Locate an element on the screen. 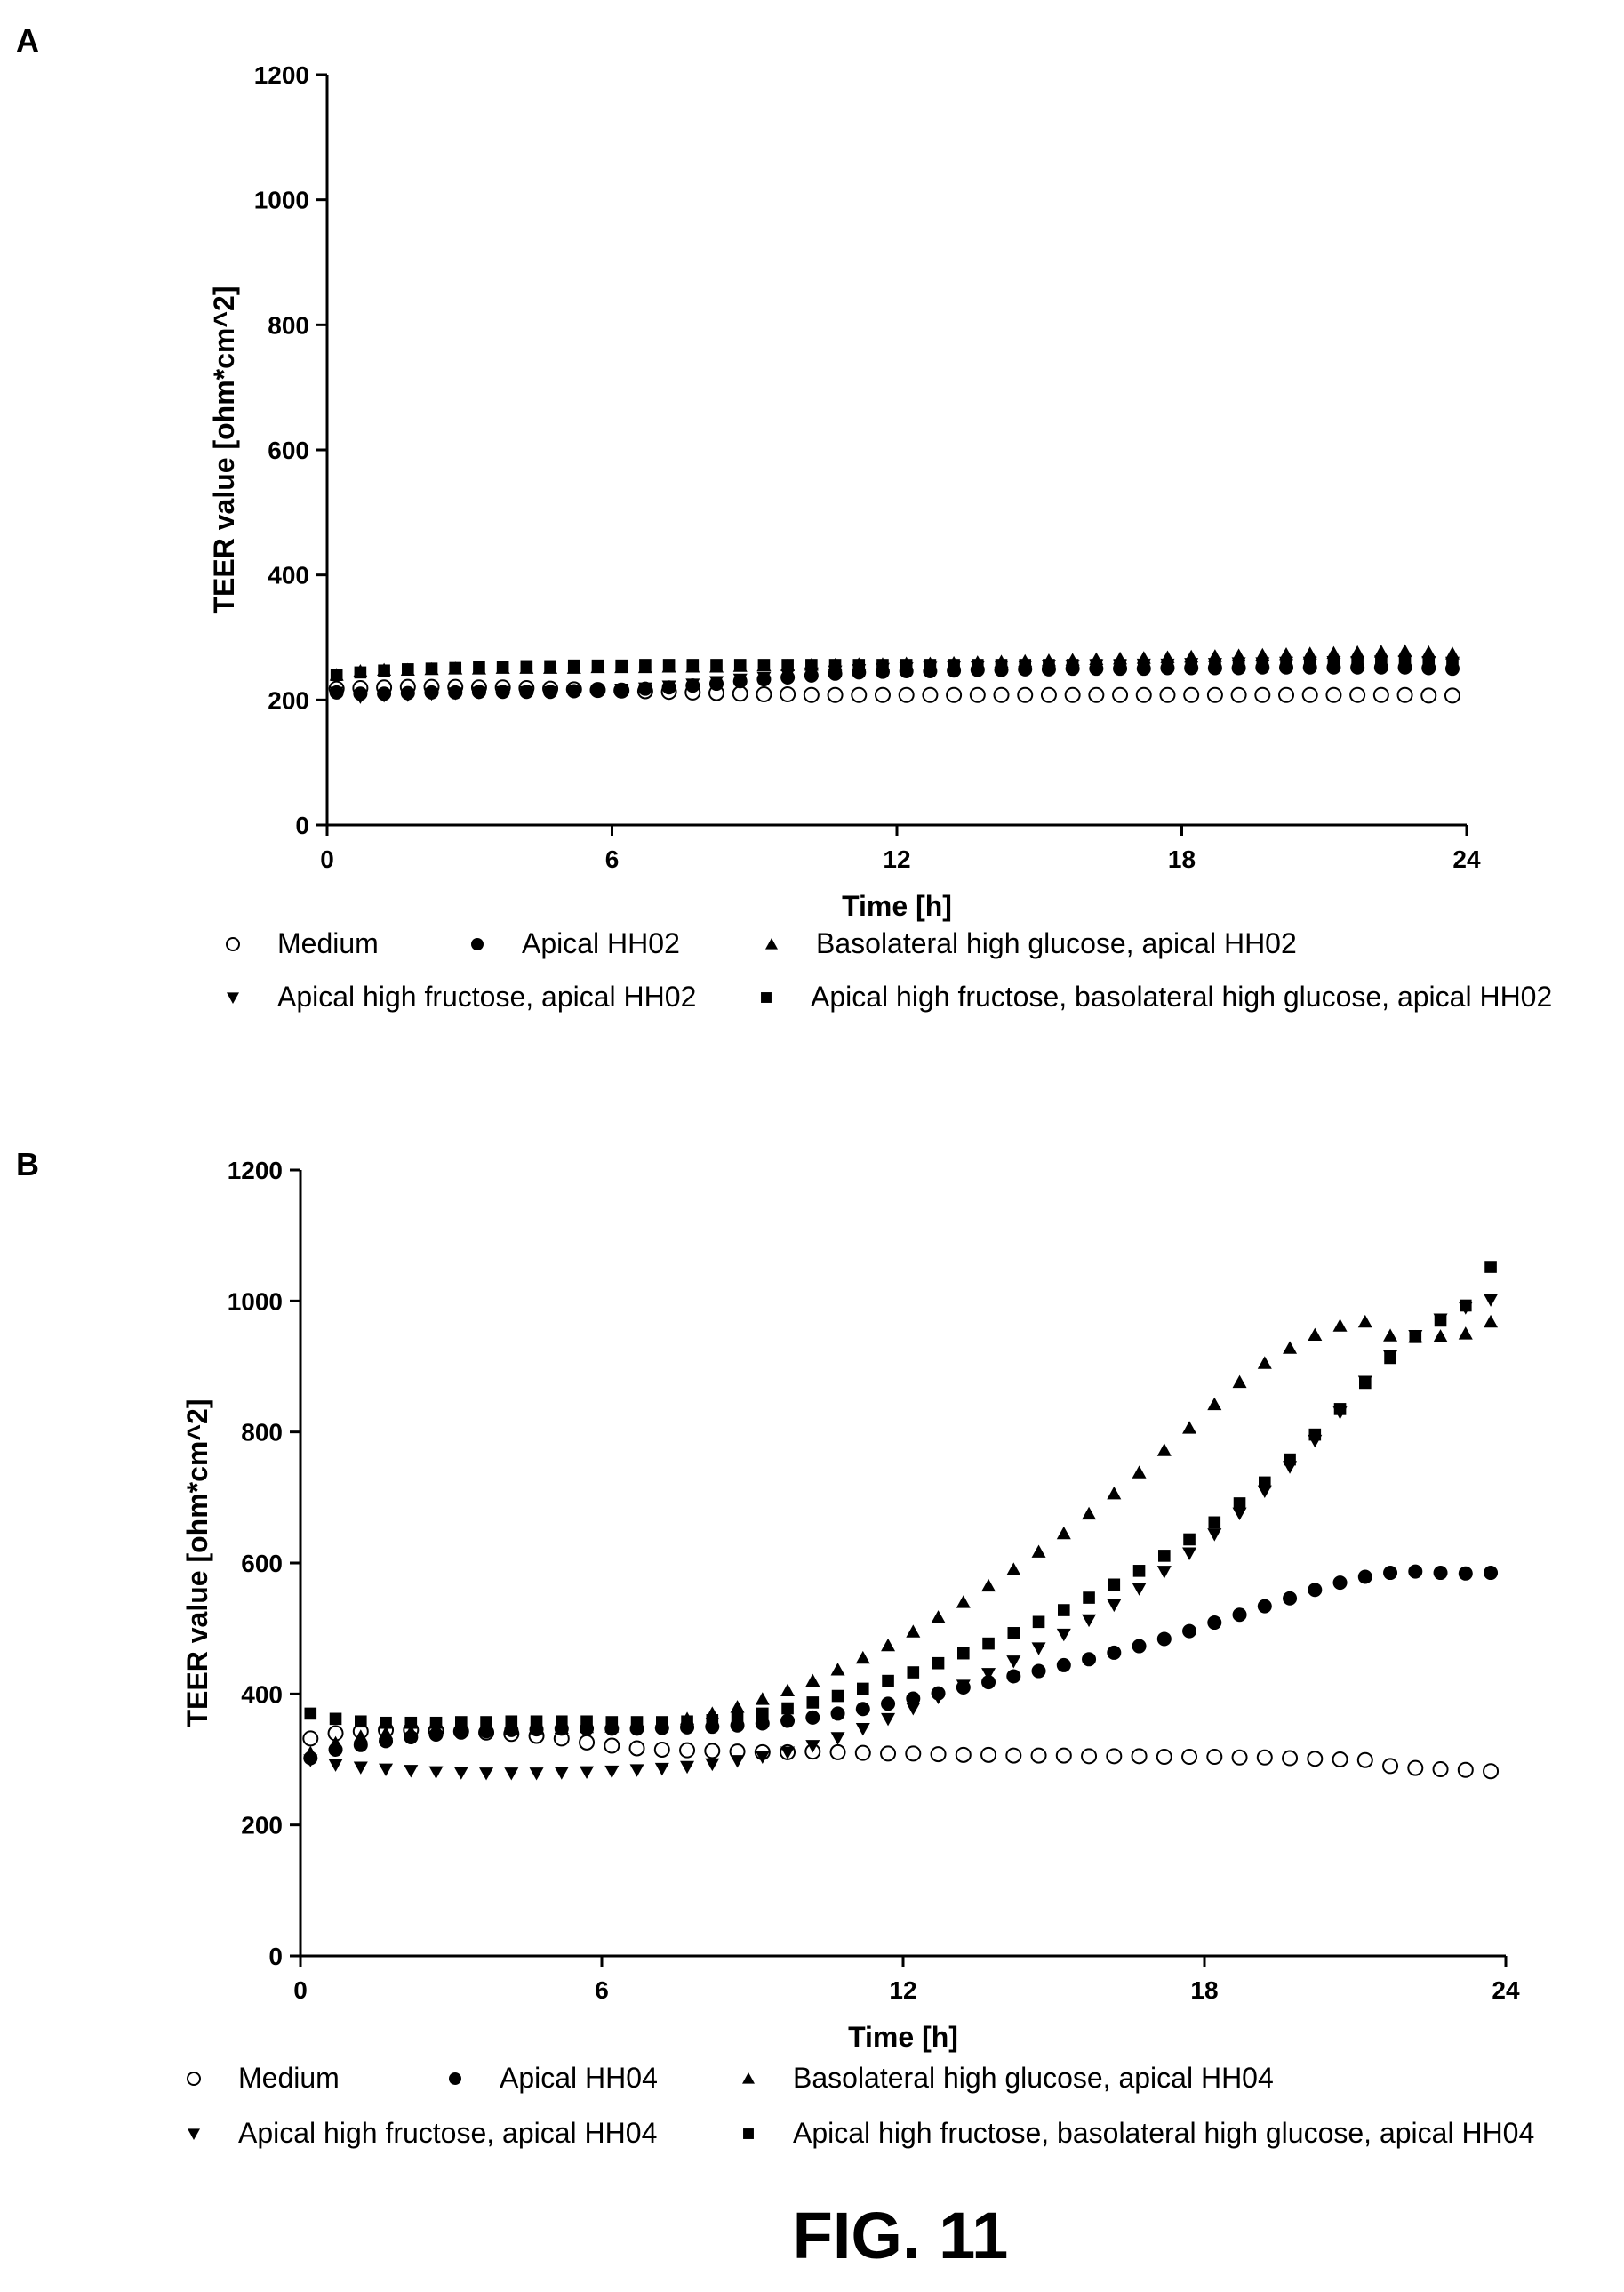 This screenshot has height=2292, width=1624. legend-entry-1: Apical HH02 is located at coordinates (575, 943).